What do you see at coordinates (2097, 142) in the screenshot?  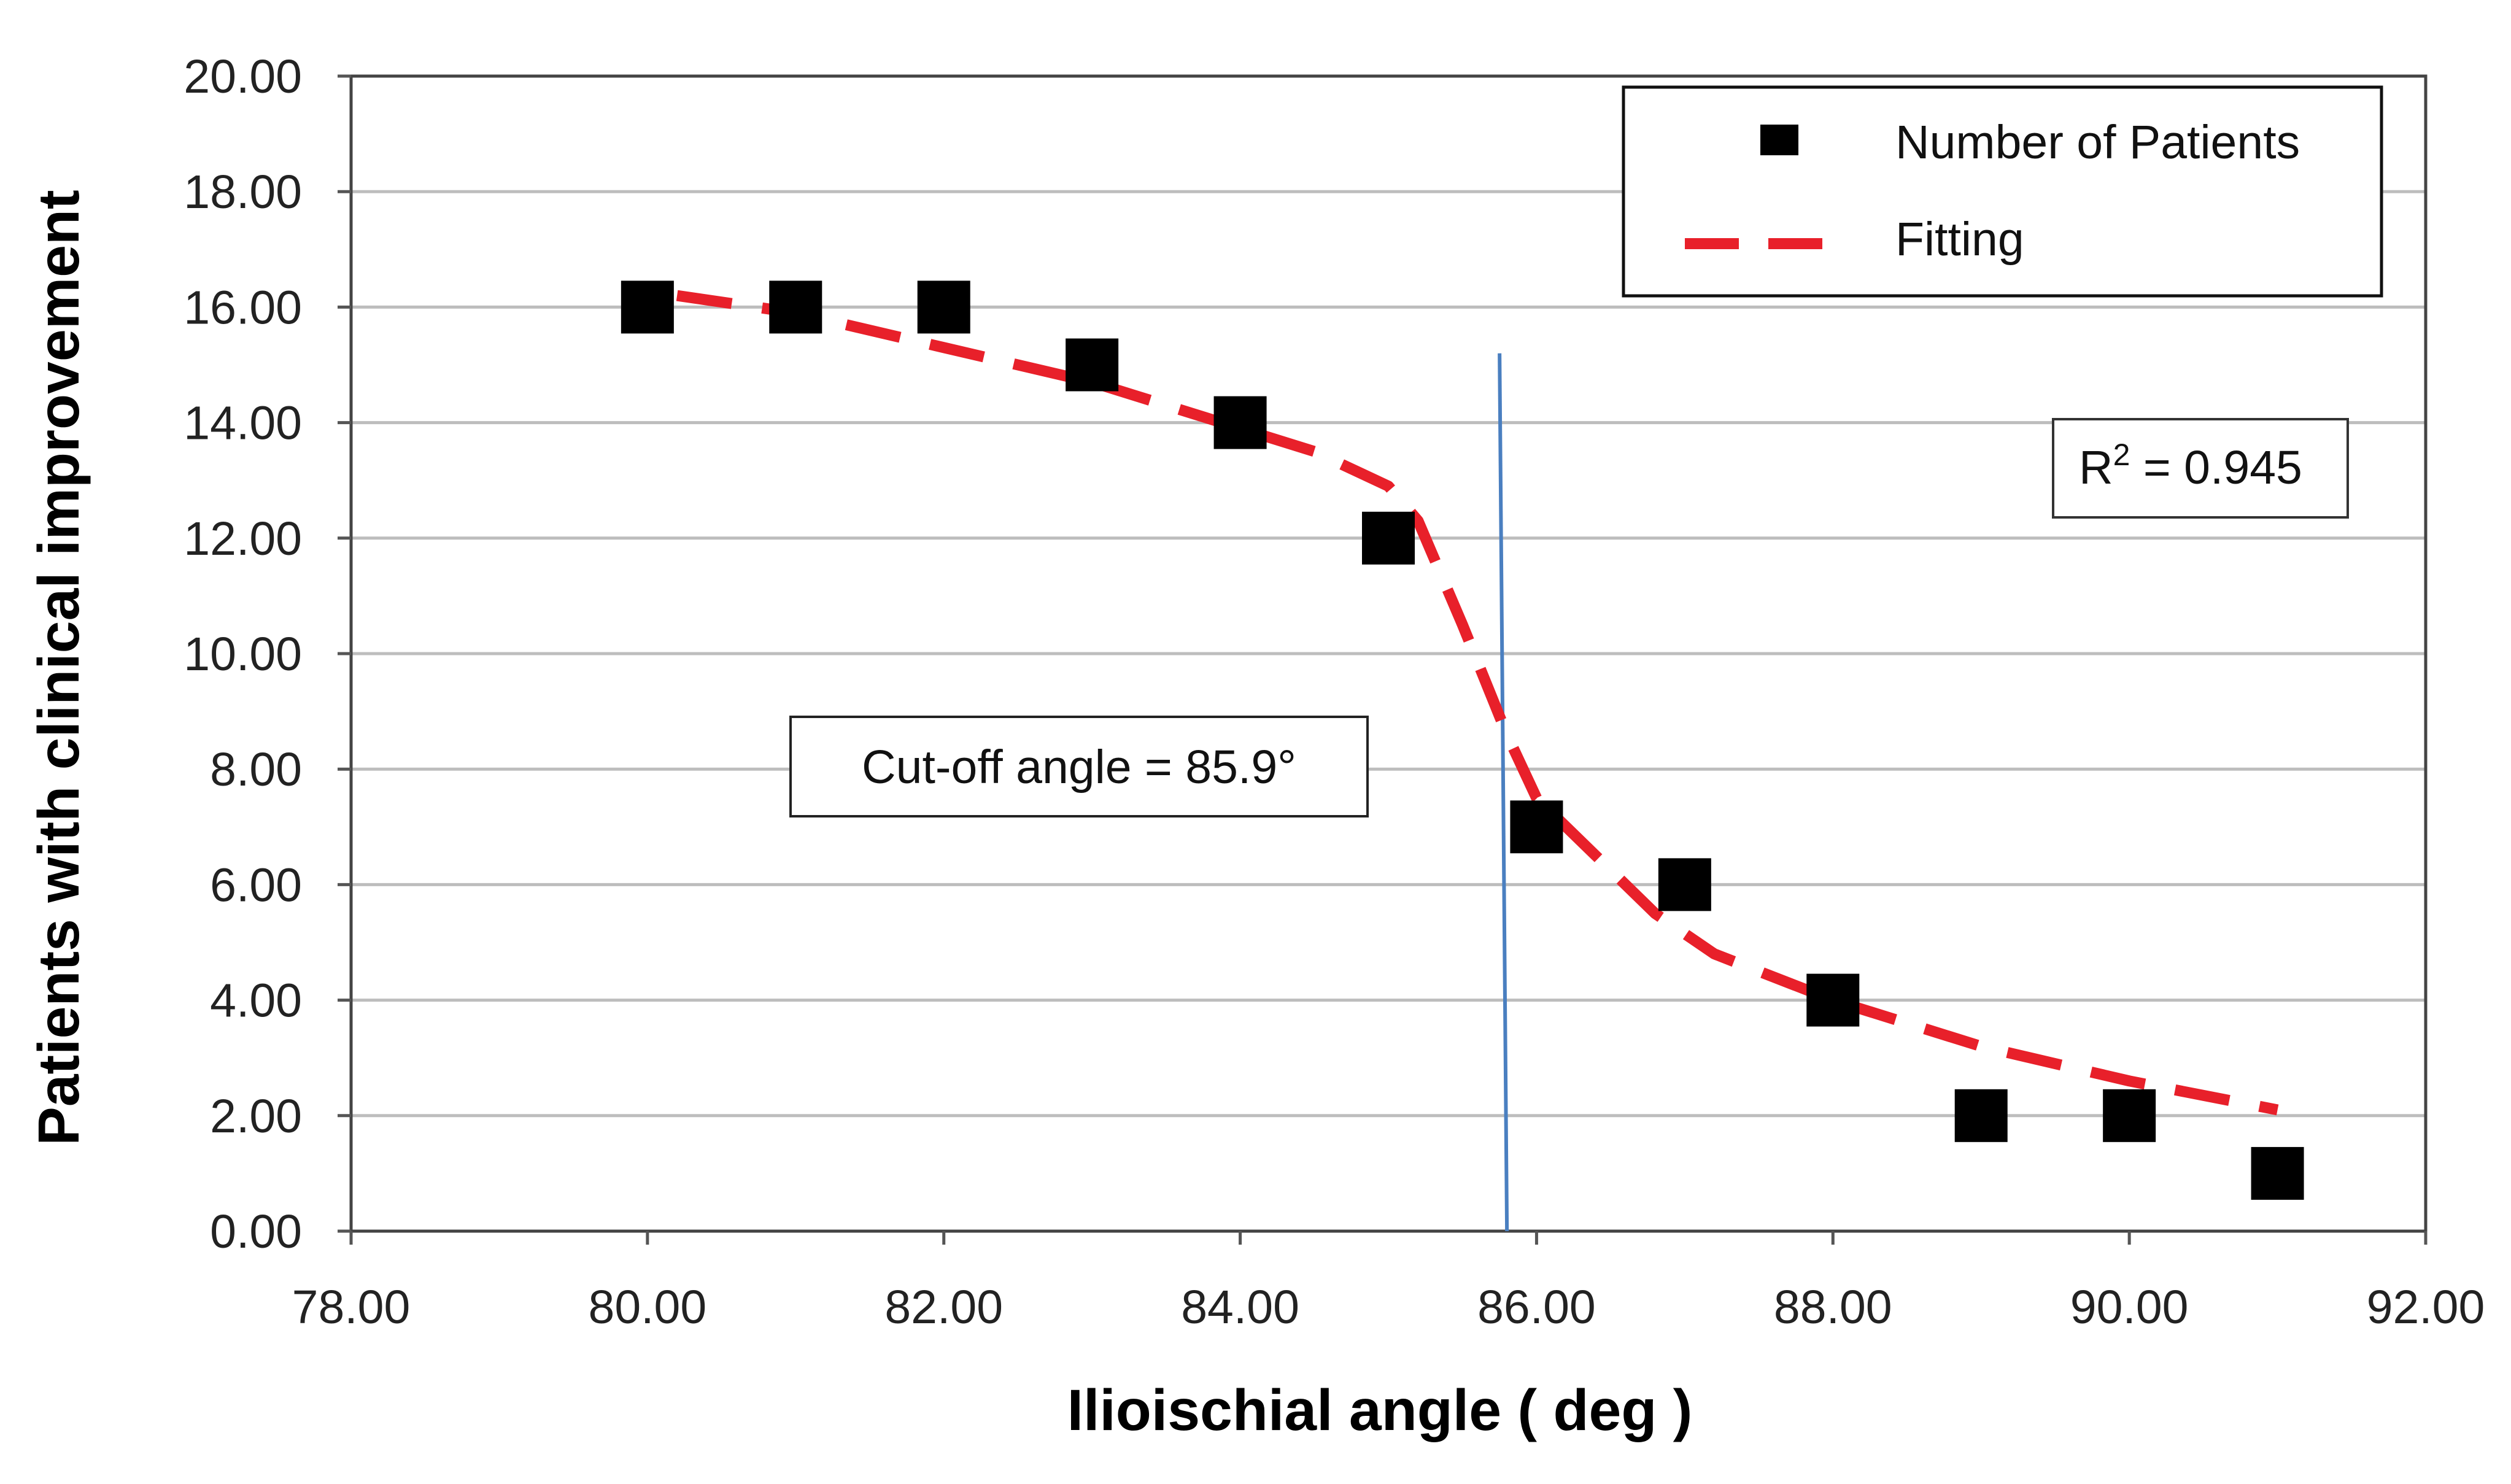 I see `legend-label-number-of-patients: Number of Patients` at bounding box center [2097, 142].